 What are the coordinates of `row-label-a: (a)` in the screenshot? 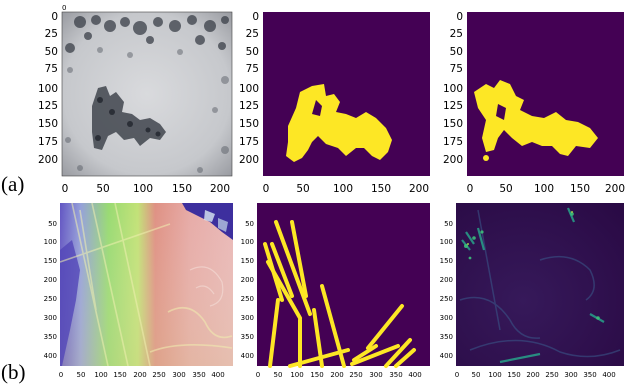 It's located at (13, 184).